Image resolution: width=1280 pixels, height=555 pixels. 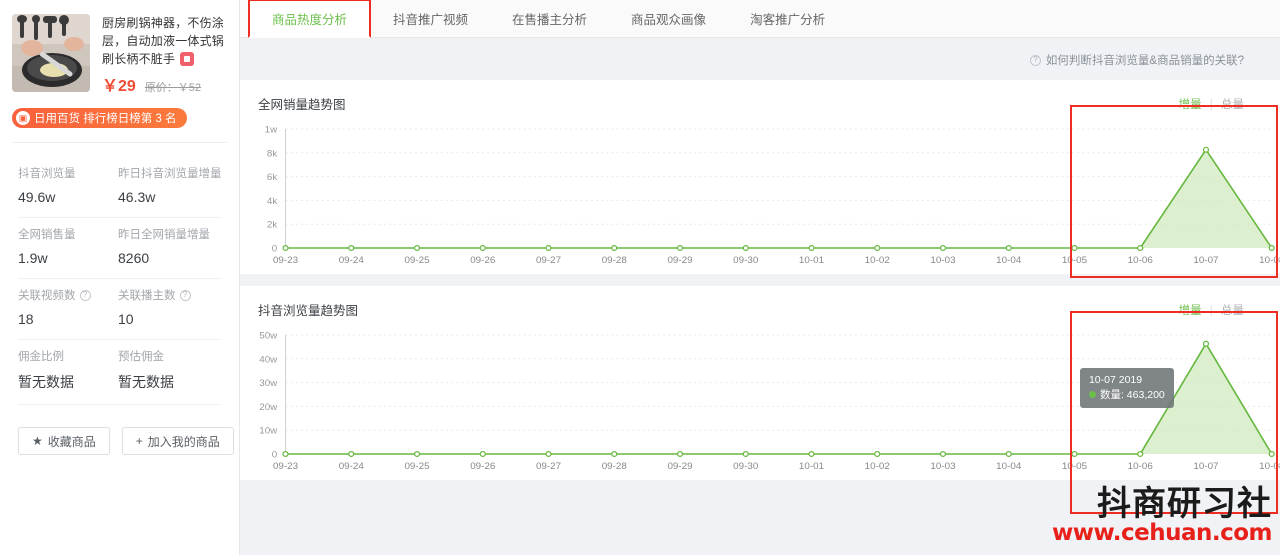 I want to click on chart-tooltip: 10-07 2019 数量: 463,200, so click(x=1126, y=387).